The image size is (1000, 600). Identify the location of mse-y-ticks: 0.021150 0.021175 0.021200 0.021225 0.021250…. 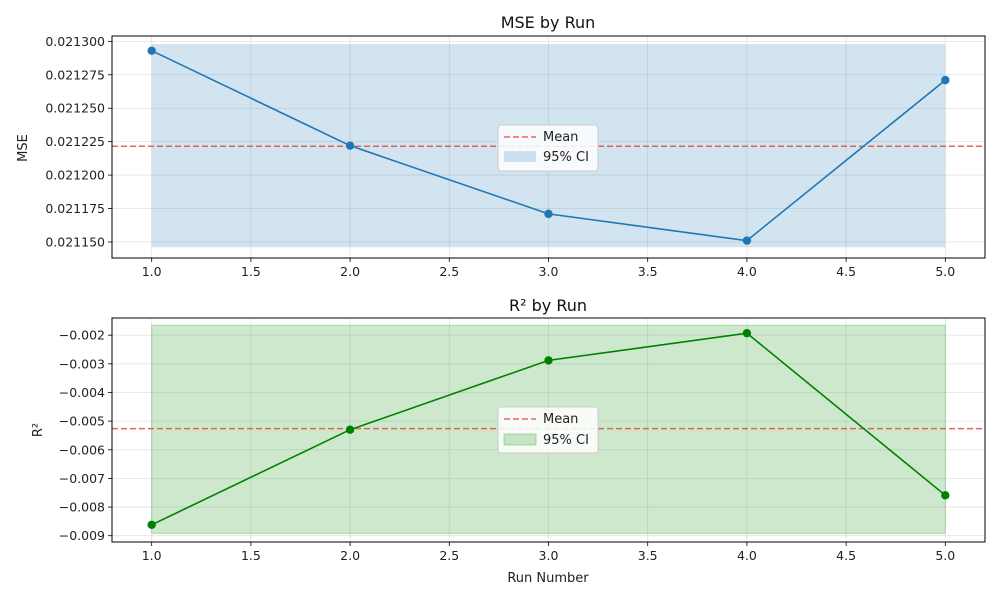
(78, 141).